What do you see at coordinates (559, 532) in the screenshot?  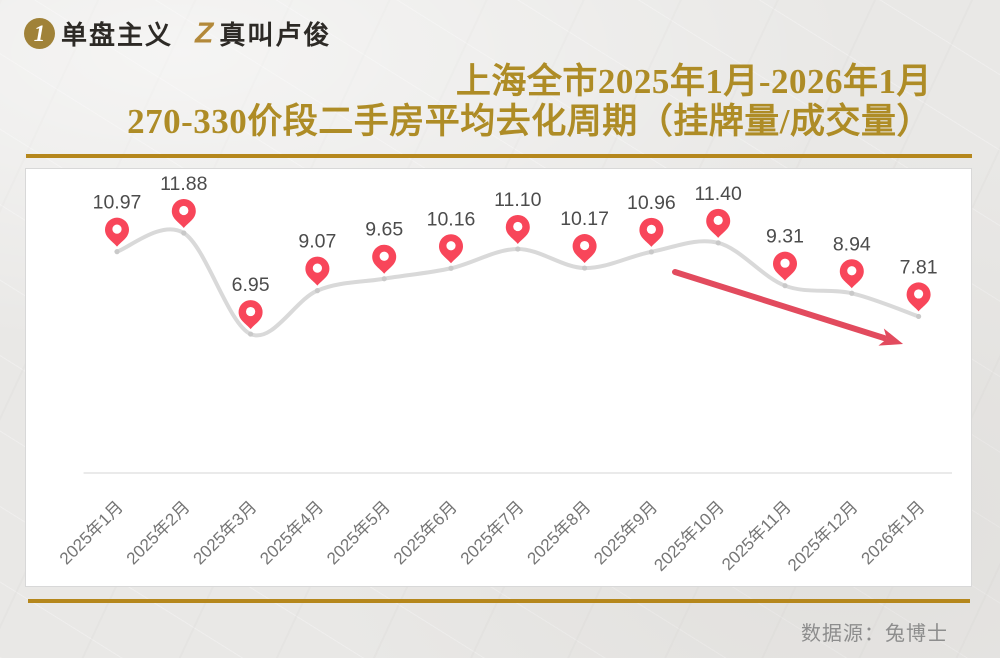 I see `x-axis-label: 2025年8月` at bounding box center [559, 532].